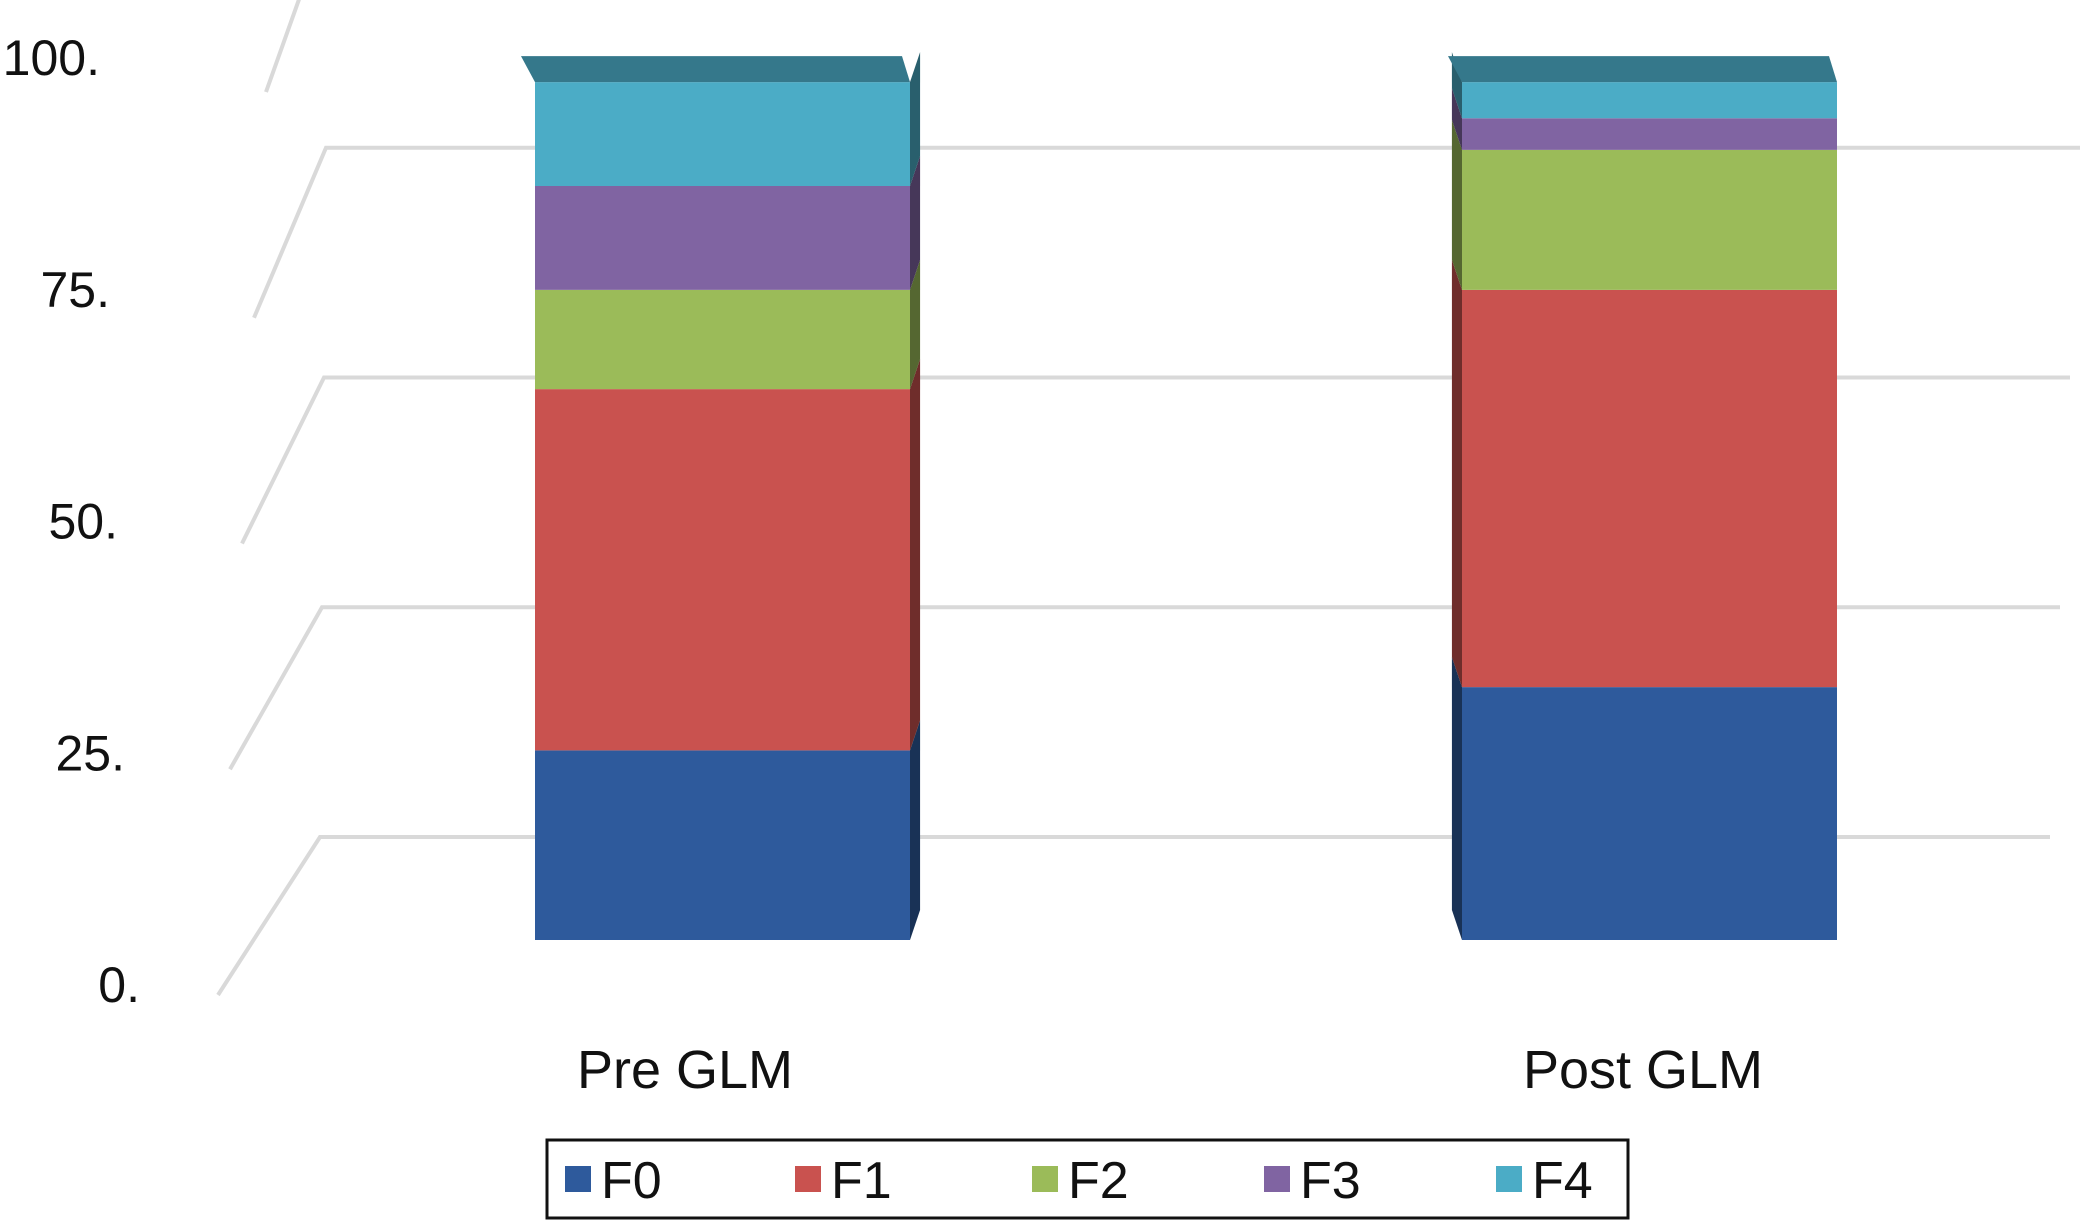  What do you see at coordinates (631, 1181) in the screenshot?
I see `legend-label-f0: F0` at bounding box center [631, 1181].